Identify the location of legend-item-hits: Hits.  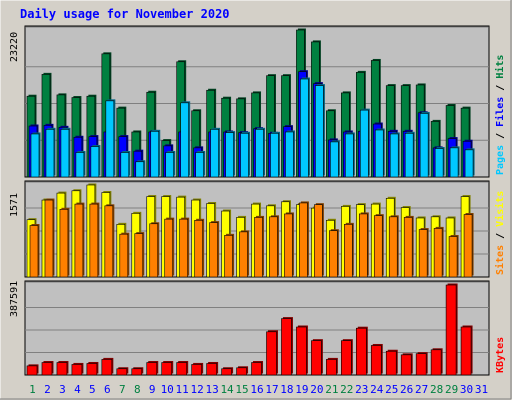
(500, 67).